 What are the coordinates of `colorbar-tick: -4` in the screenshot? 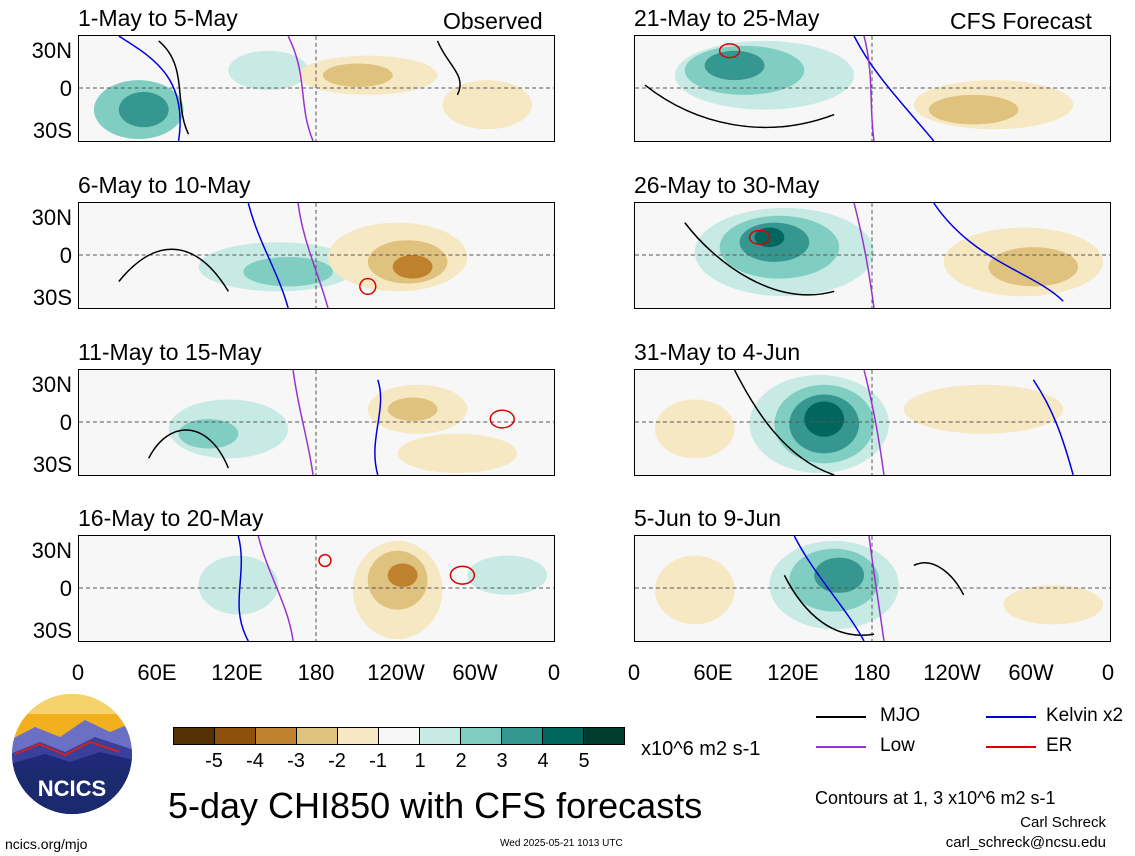 It's located at (255, 761).